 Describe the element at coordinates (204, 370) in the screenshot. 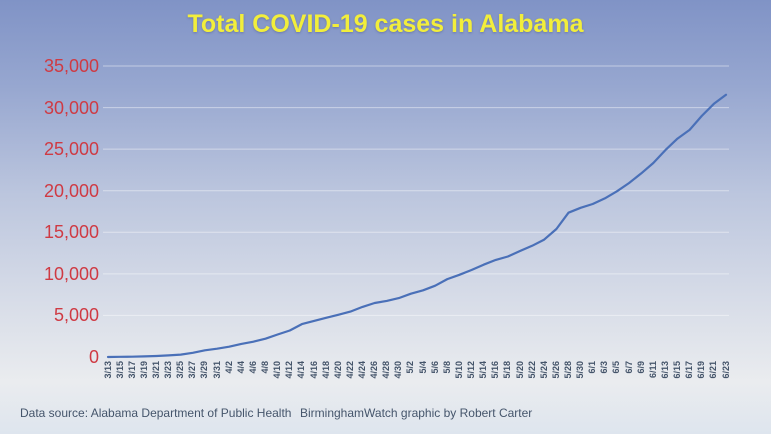

I see `x-axis-label: 3/29` at that location.